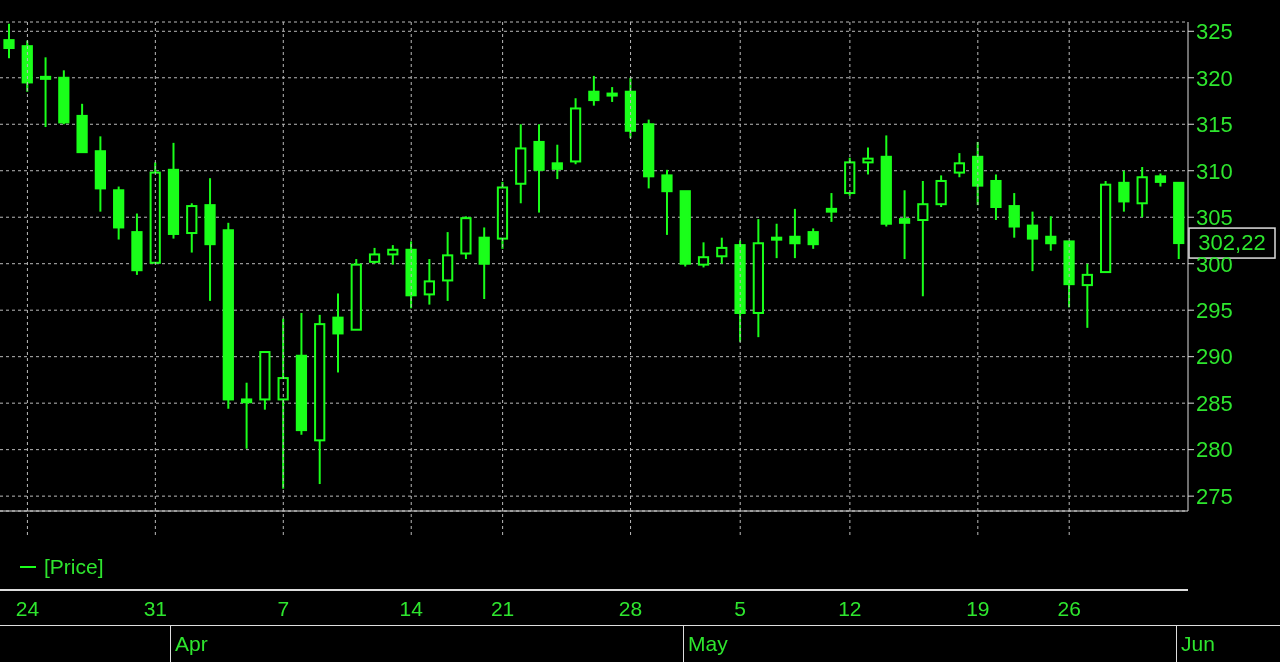  I want to click on x-tick-label: 7, so click(283, 608).